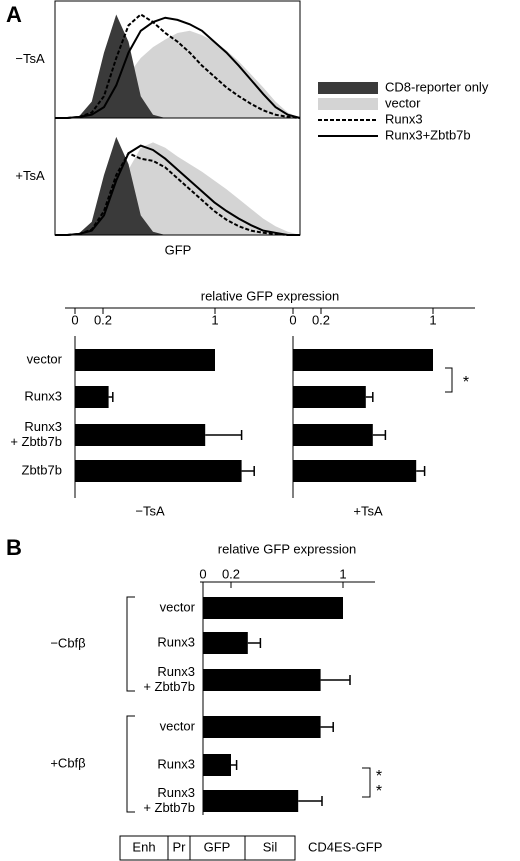  I want to click on row-label: +TsA, so click(30, 175).